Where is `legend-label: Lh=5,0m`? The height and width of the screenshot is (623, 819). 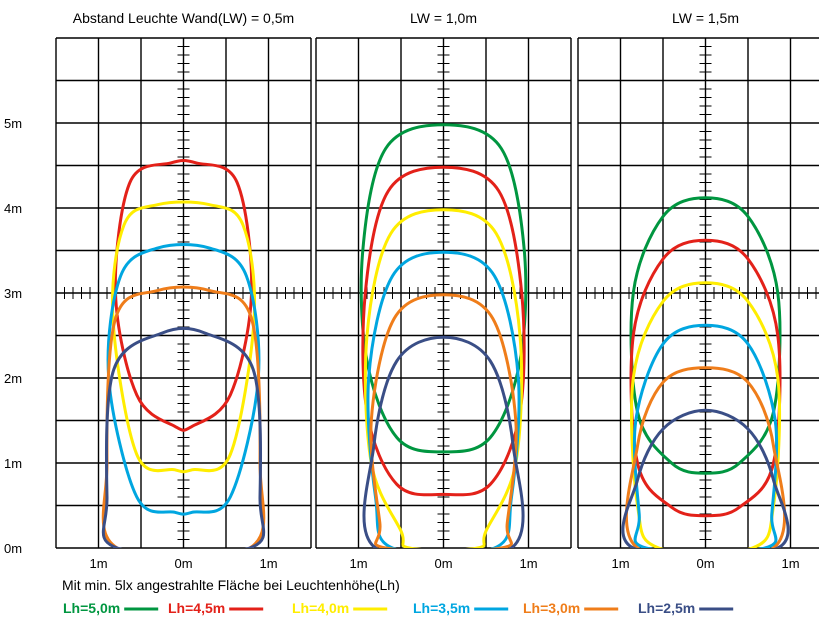
legend-label: Lh=5,0m is located at coordinates (91, 608).